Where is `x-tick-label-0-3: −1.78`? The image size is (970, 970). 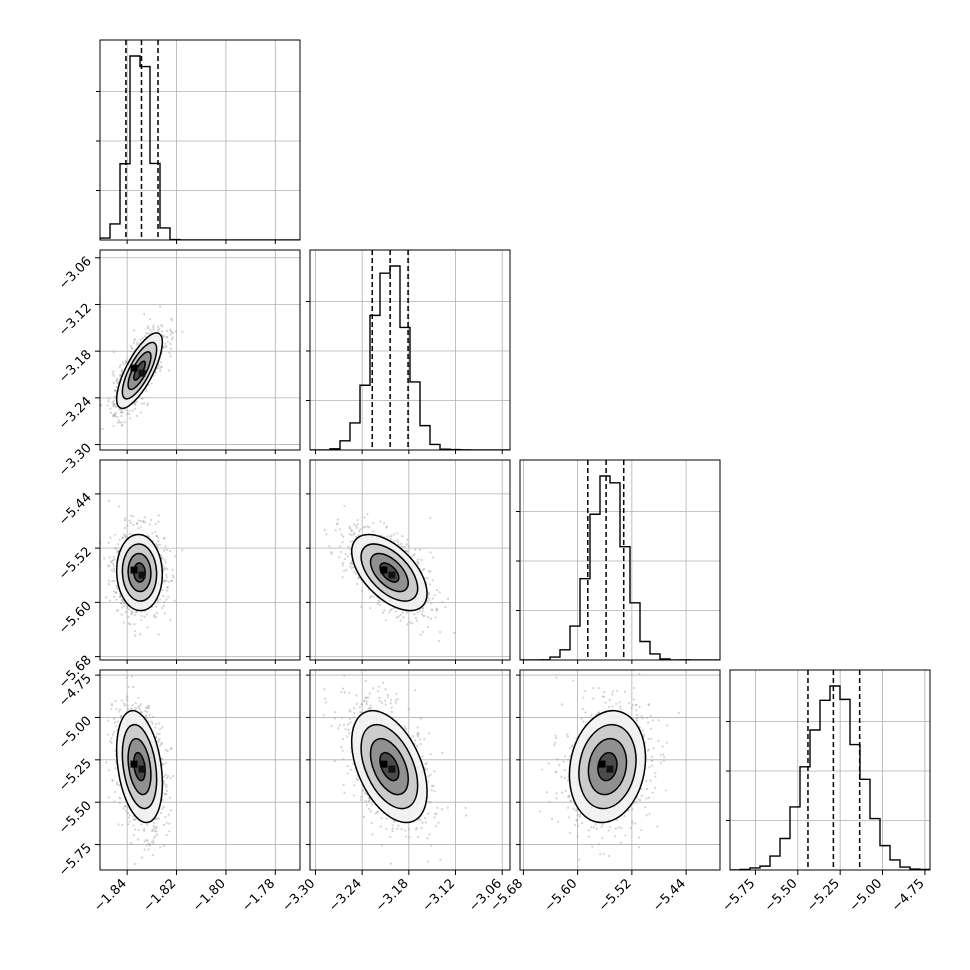
x-tick-label-0-3: −1.78 is located at coordinates (258, 895).